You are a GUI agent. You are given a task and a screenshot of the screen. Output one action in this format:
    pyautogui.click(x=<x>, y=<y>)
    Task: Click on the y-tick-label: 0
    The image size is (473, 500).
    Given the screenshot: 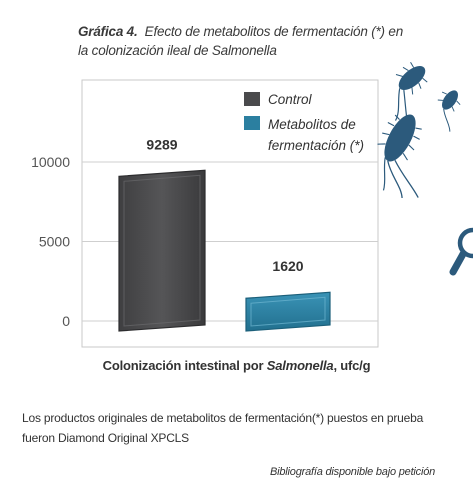 What is the action you would take?
    pyautogui.click(x=66, y=321)
    